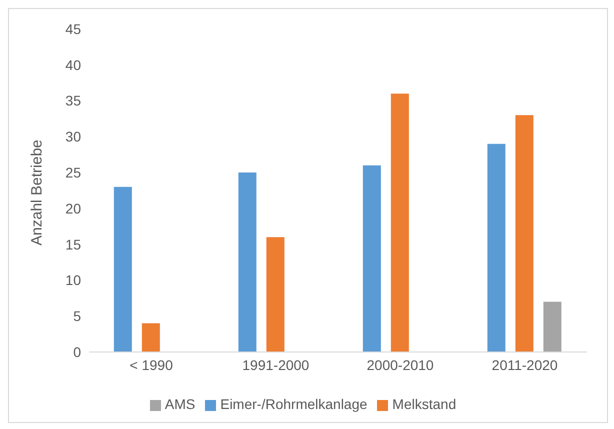 The height and width of the screenshot is (429, 614). What do you see at coordinates (73, 172) in the screenshot?
I see `y-tick-label: 25` at bounding box center [73, 172].